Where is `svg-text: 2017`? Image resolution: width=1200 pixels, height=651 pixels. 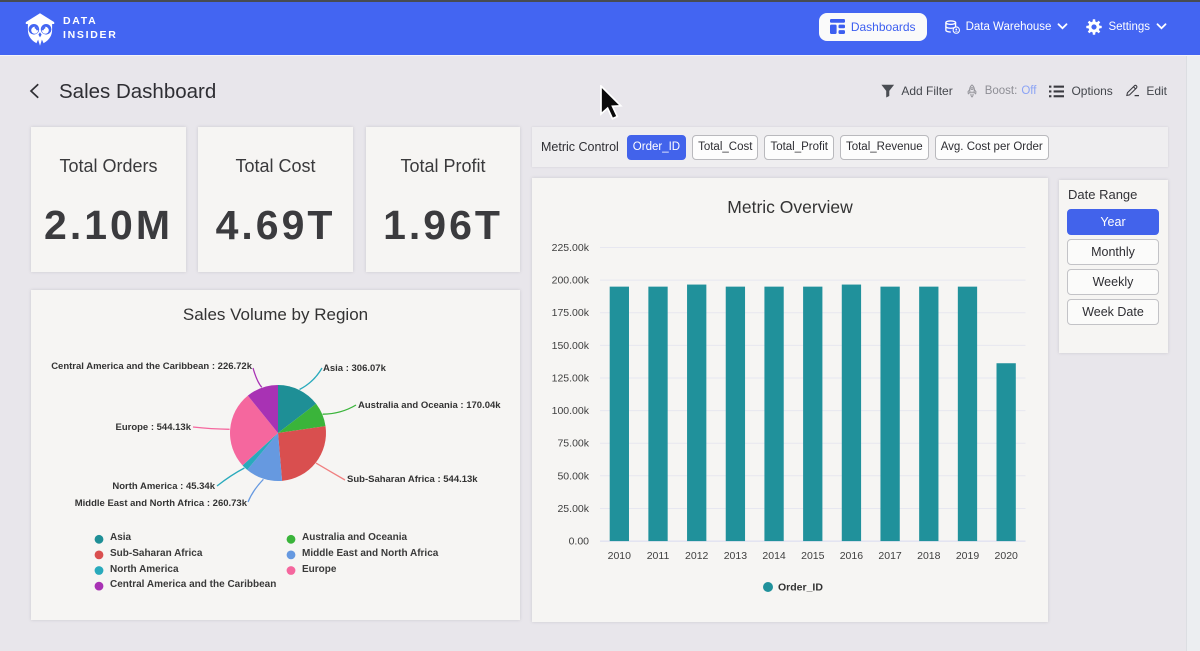
svg-text: 2017 is located at coordinates (890, 556).